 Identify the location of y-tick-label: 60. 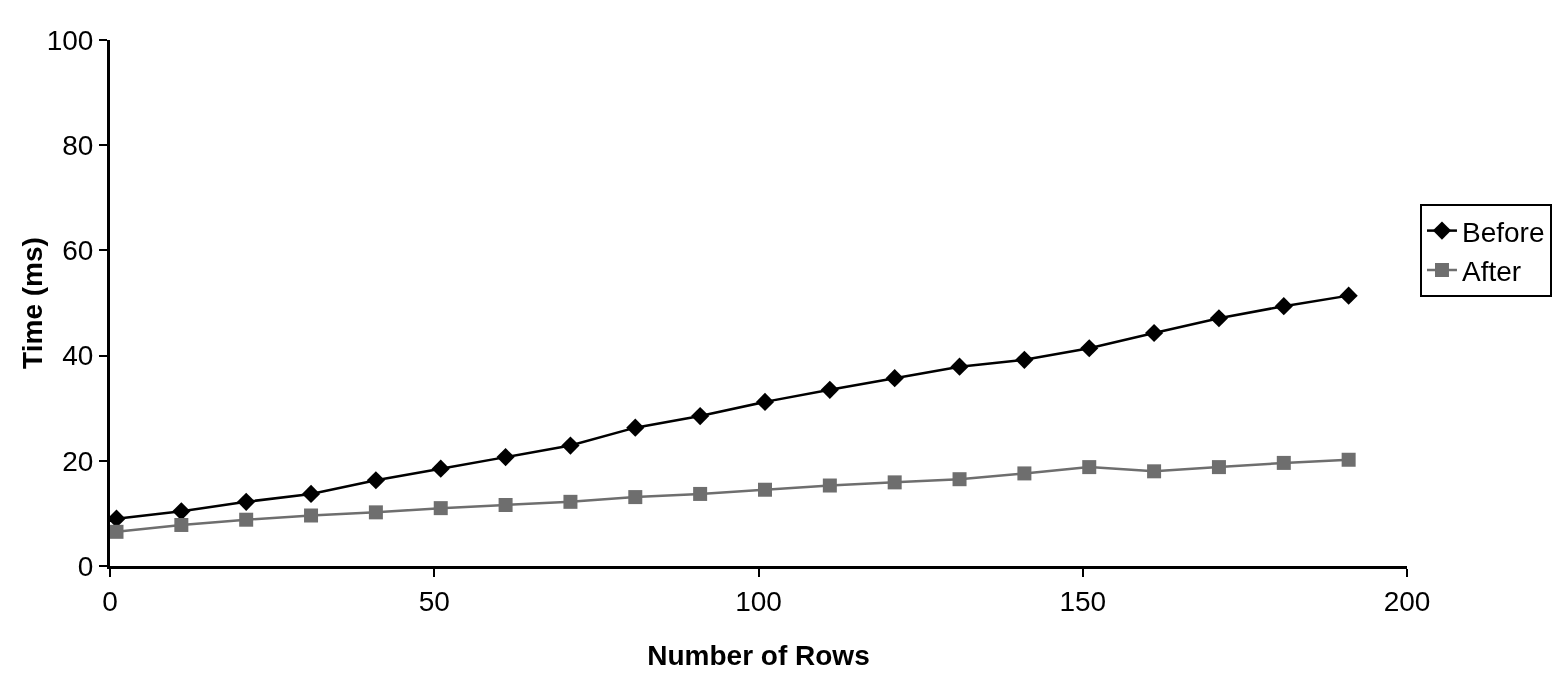
(78, 251).